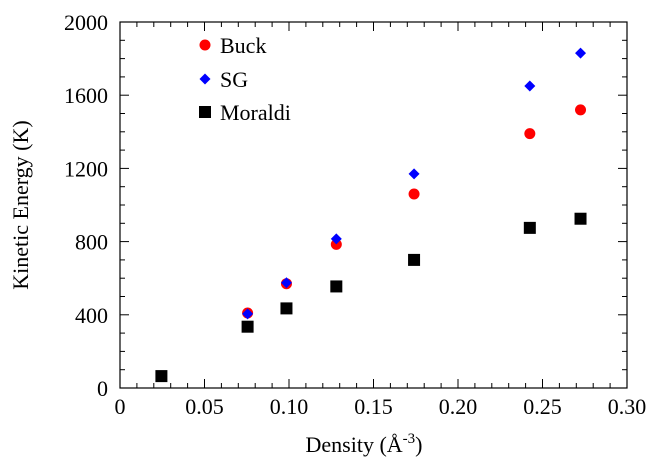  Describe the element at coordinates (373, 406) in the screenshot. I see `x-tick-label: 0.15` at that location.